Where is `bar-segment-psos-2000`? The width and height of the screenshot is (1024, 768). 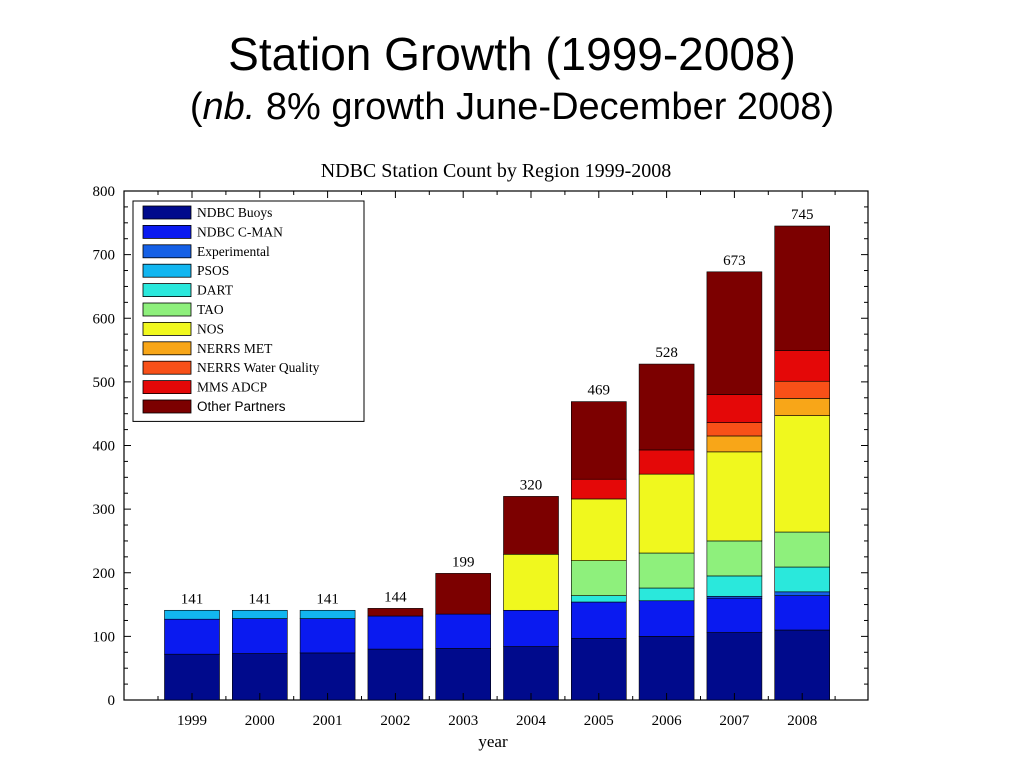
bar-segment-psos-2000 is located at coordinates (260, 614).